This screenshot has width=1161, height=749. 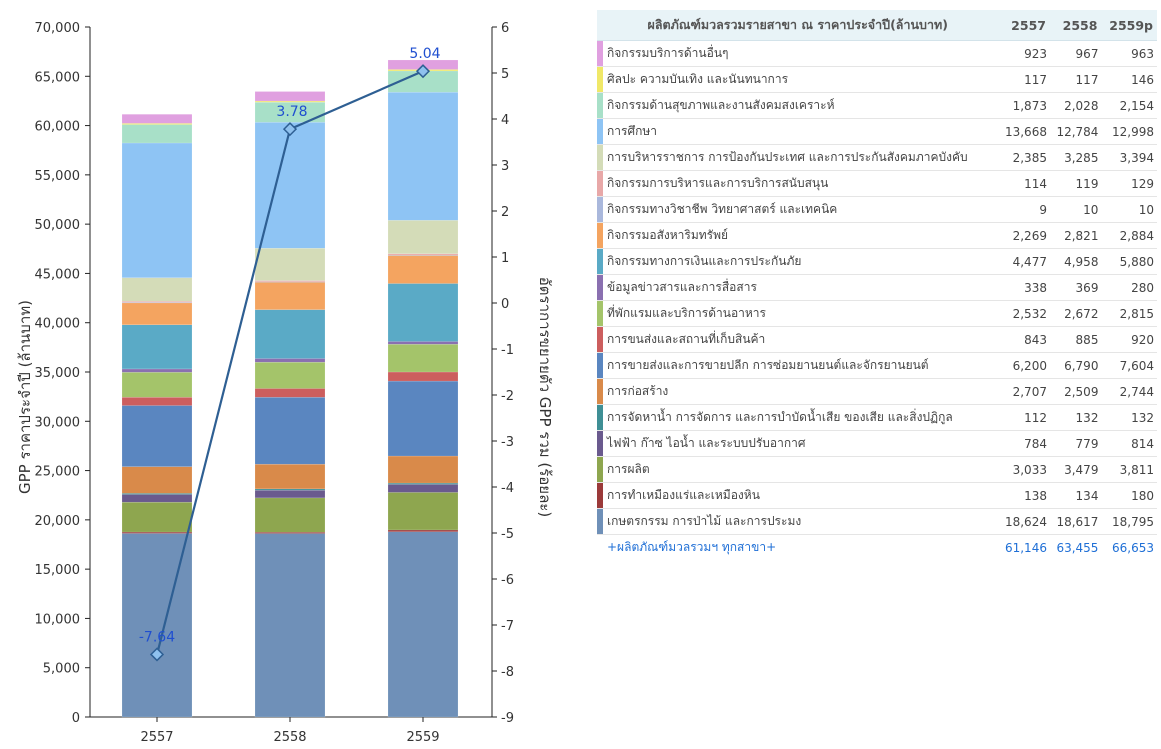 What do you see at coordinates (801, 79) in the screenshot?
I see `row-category-label: ศิลปะ ความบันเทิง และนันทนาการ` at bounding box center [801, 79].